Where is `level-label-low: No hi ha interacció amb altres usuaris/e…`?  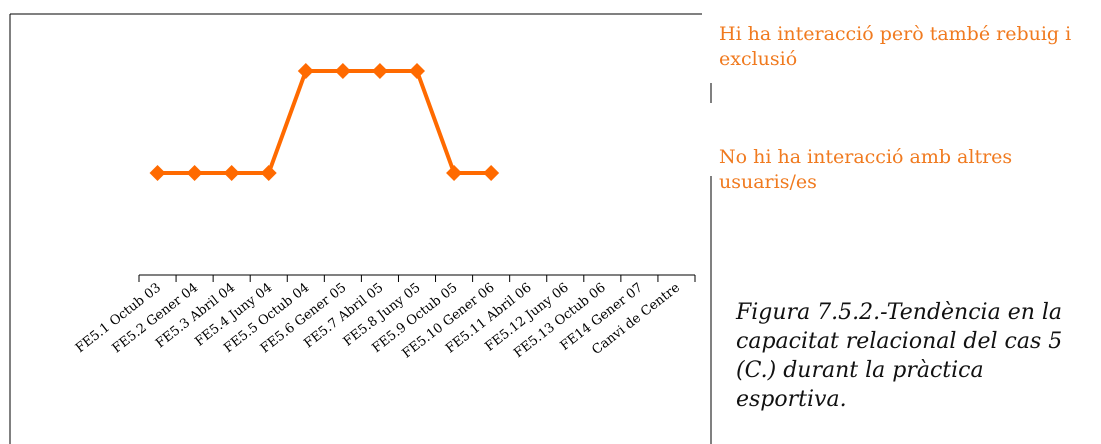 level-label-low: No hi ha interacció amb altres usuaris/e… is located at coordinates (866, 169).